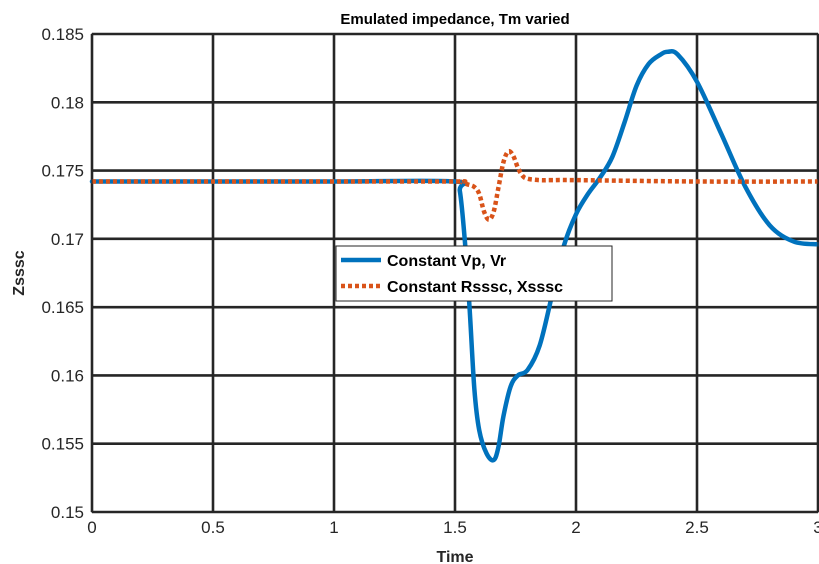 The width and height of the screenshot is (819, 564). I want to click on x-tick-label: 2, so click(575, 527).